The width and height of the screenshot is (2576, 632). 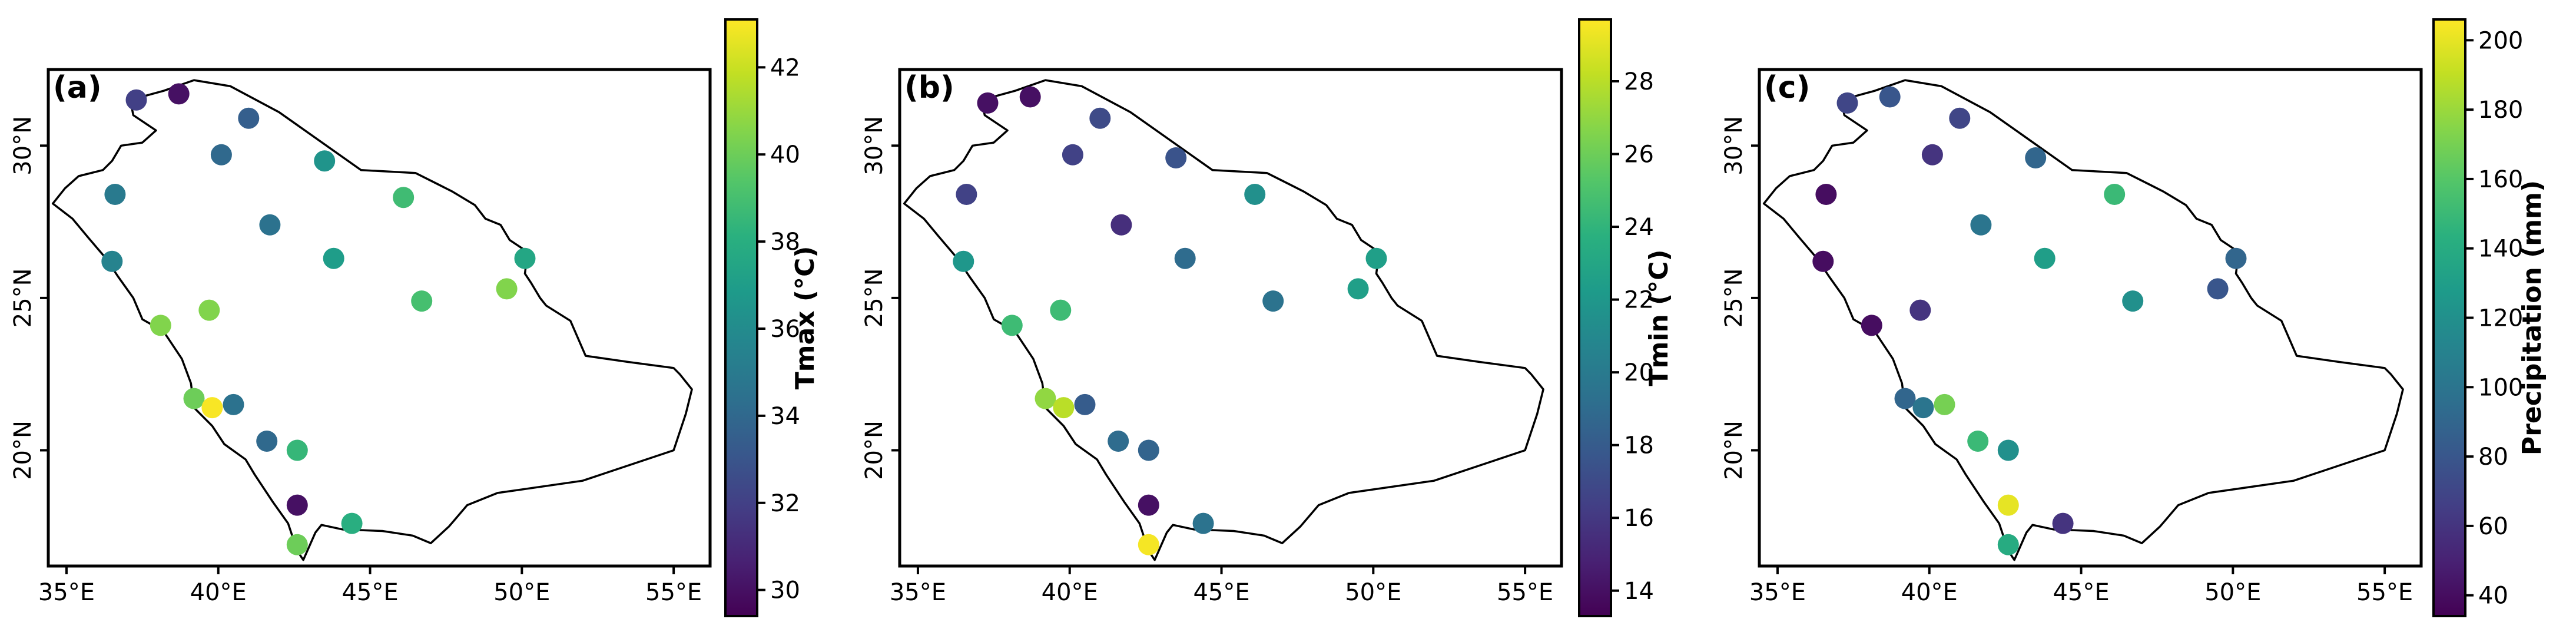 I want to click on panel-label: (c), so click(x=1787, y=87).